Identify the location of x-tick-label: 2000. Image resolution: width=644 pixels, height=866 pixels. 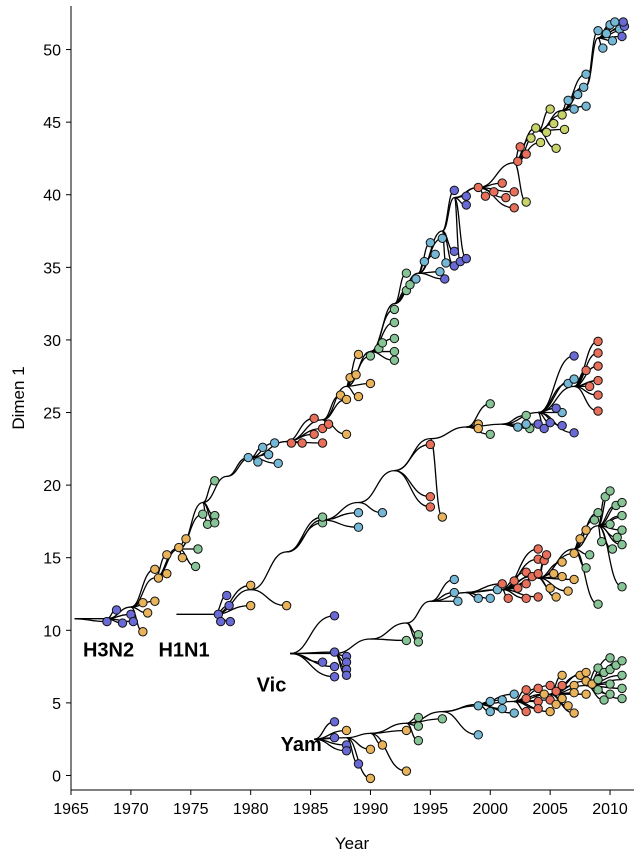
(490, 809).